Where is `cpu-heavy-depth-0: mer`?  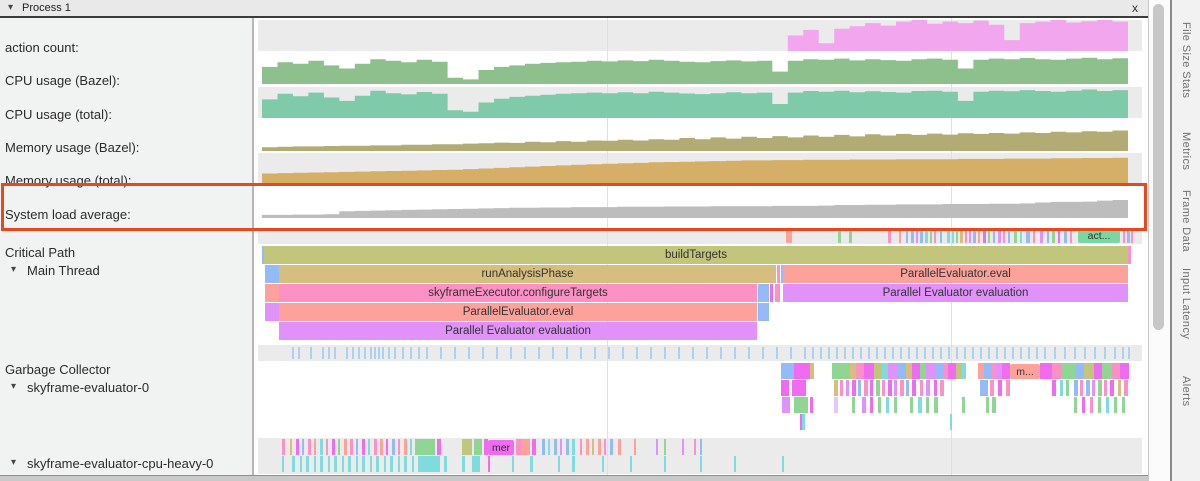
cpu-heavy-depth-0: mer is located at coordinates (695, 447).